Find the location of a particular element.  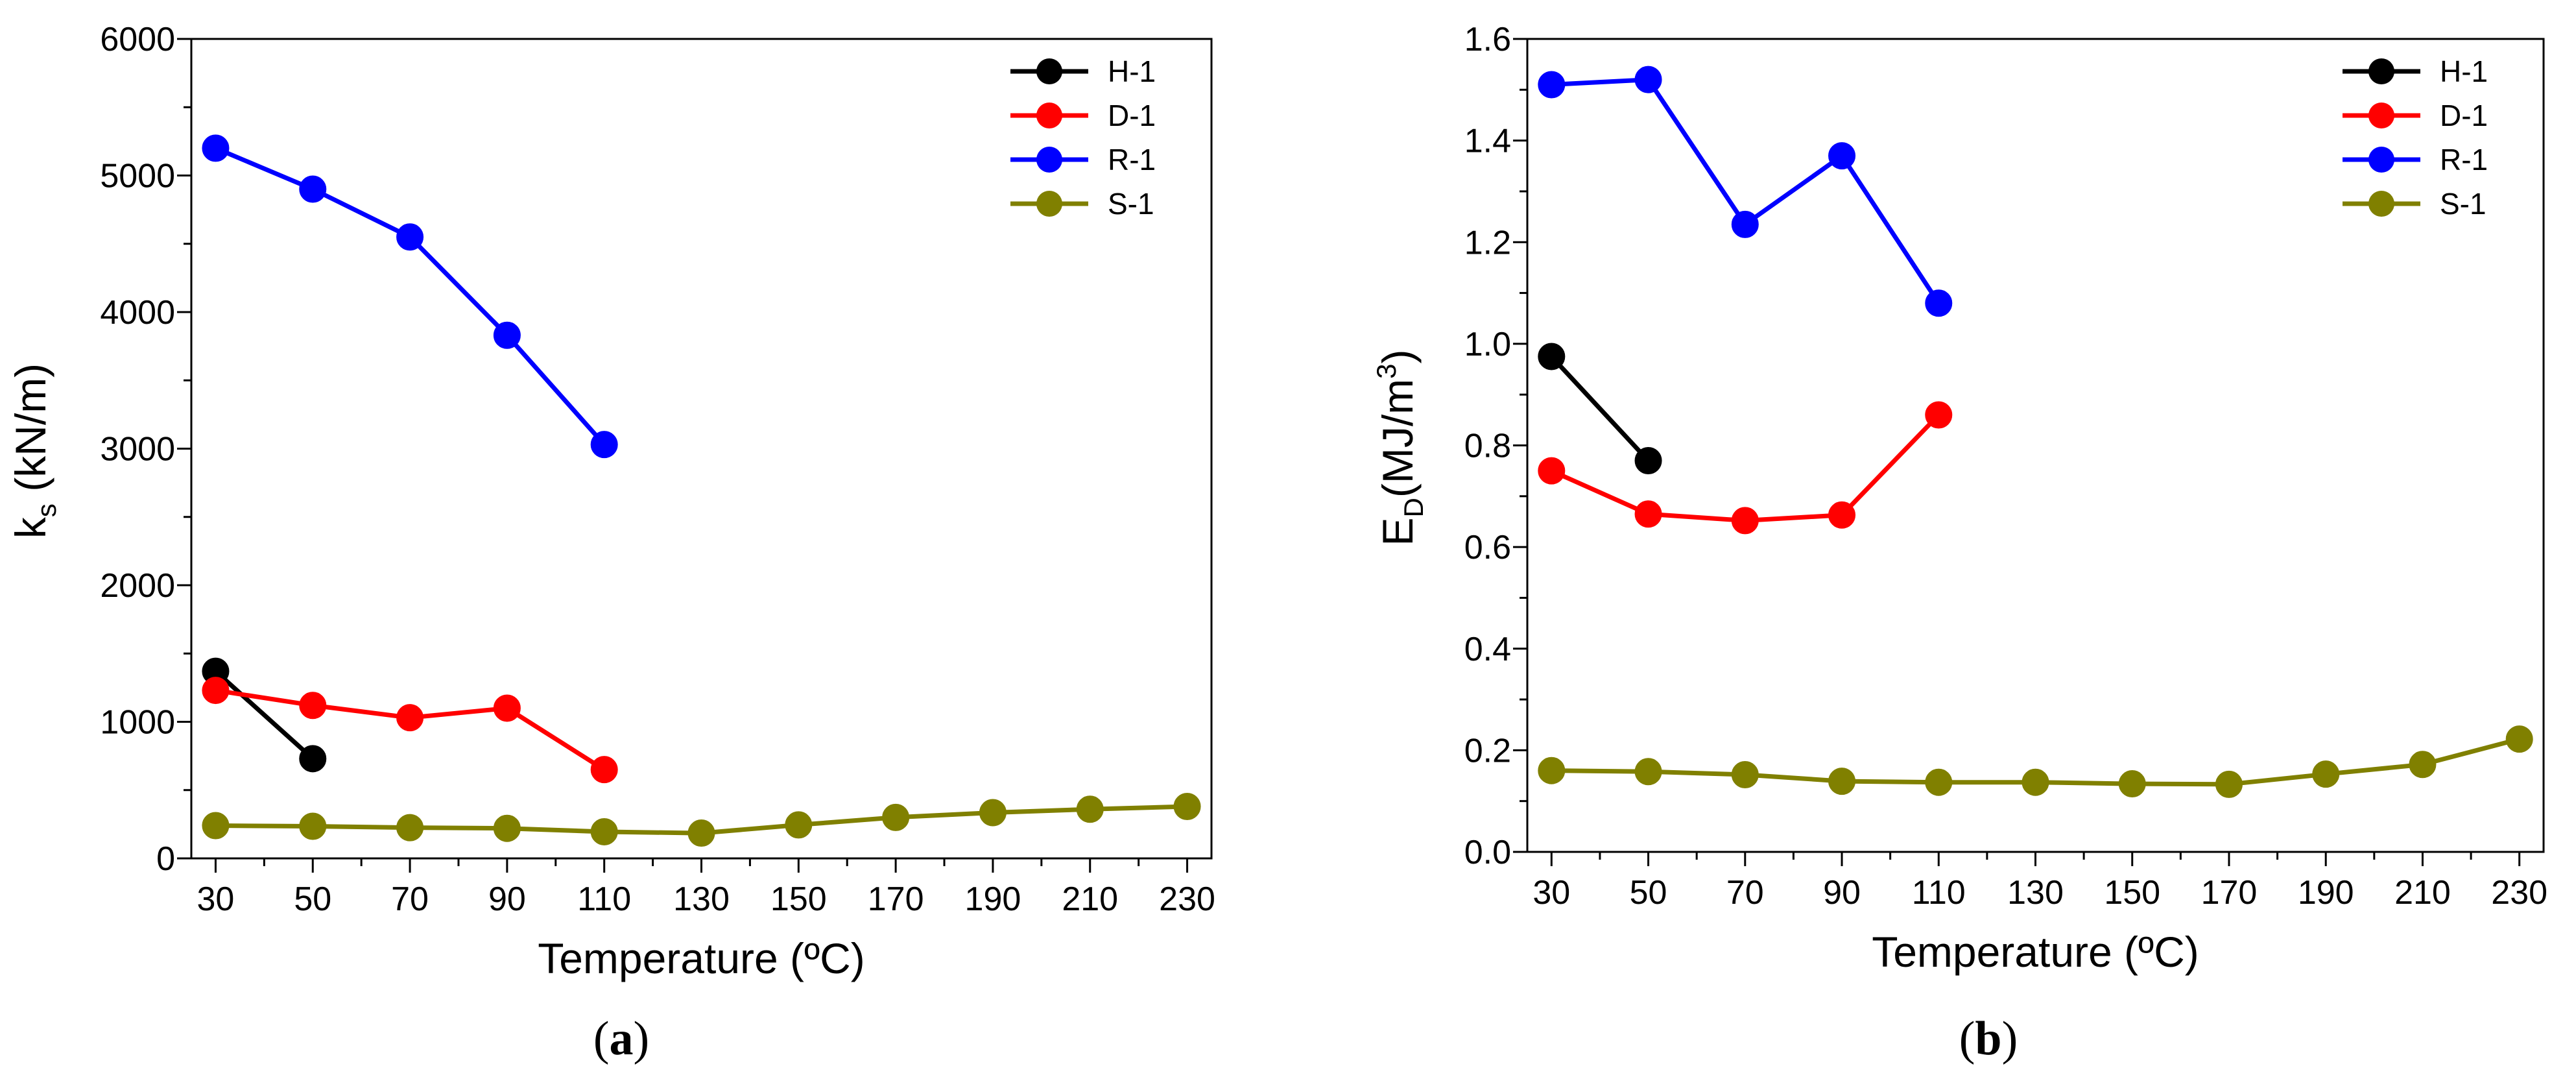

y-tick-label: 1.0 is located at coordinates (1487, 345).